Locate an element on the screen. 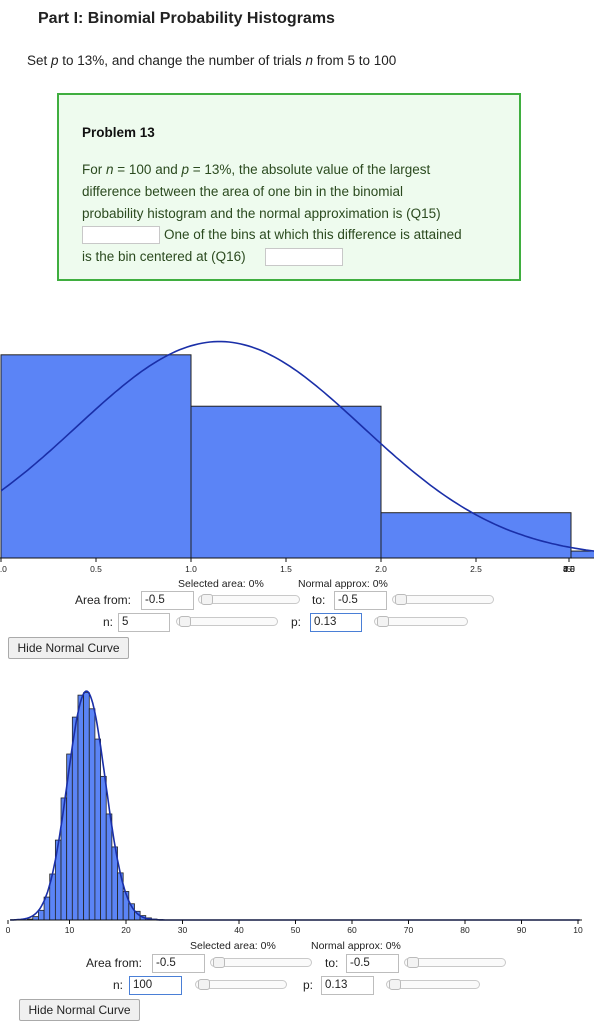 The height and width of the screenshot is (1024, 594). problem-line-5: is the bin centered at (Q16) is located at coordinates (164, 256).